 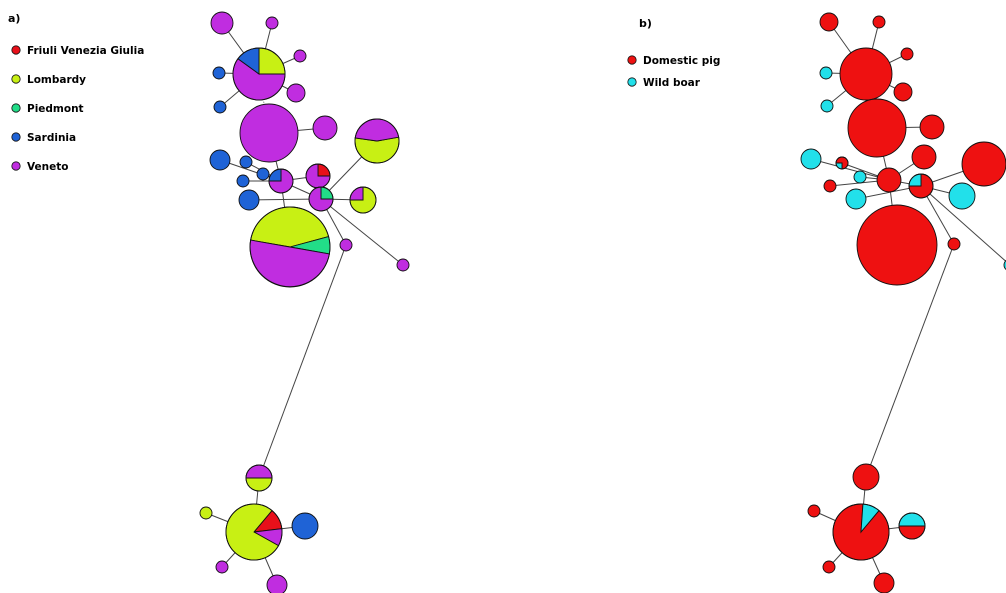 I want to click on legend-swatch-friuli, so click(x=16, y=50).